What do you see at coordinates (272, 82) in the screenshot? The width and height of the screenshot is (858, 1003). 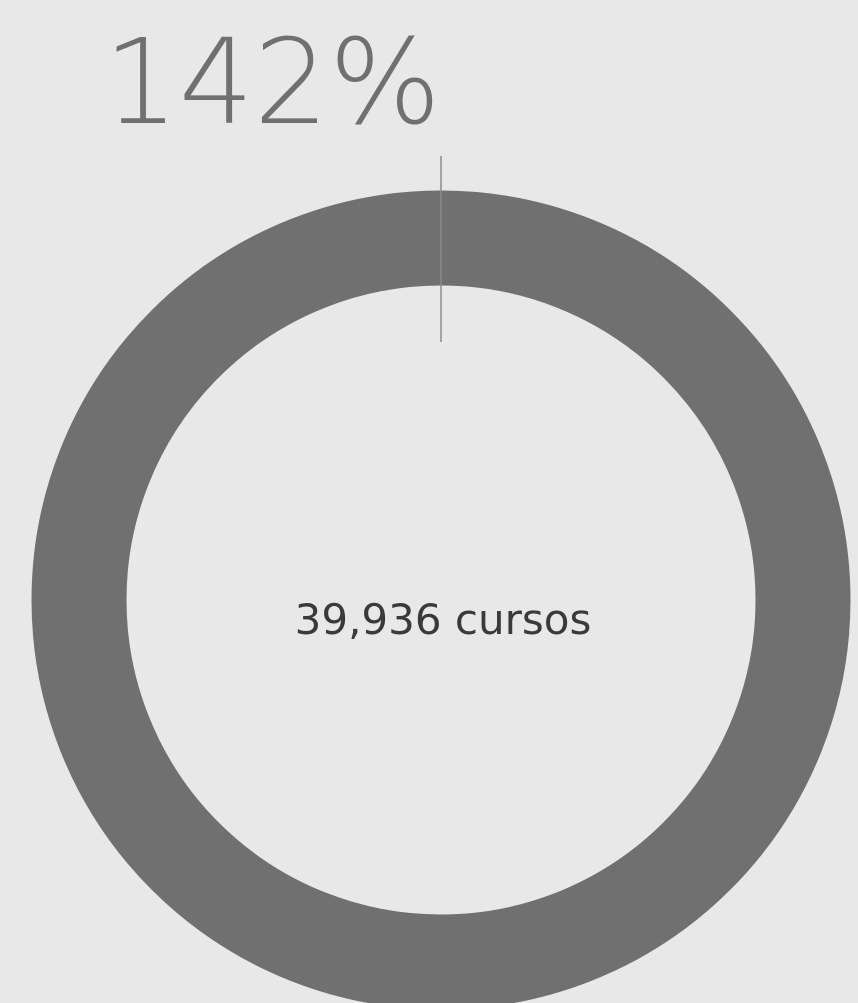 I see `value-label: 142%` at bounding box center [272, 82].